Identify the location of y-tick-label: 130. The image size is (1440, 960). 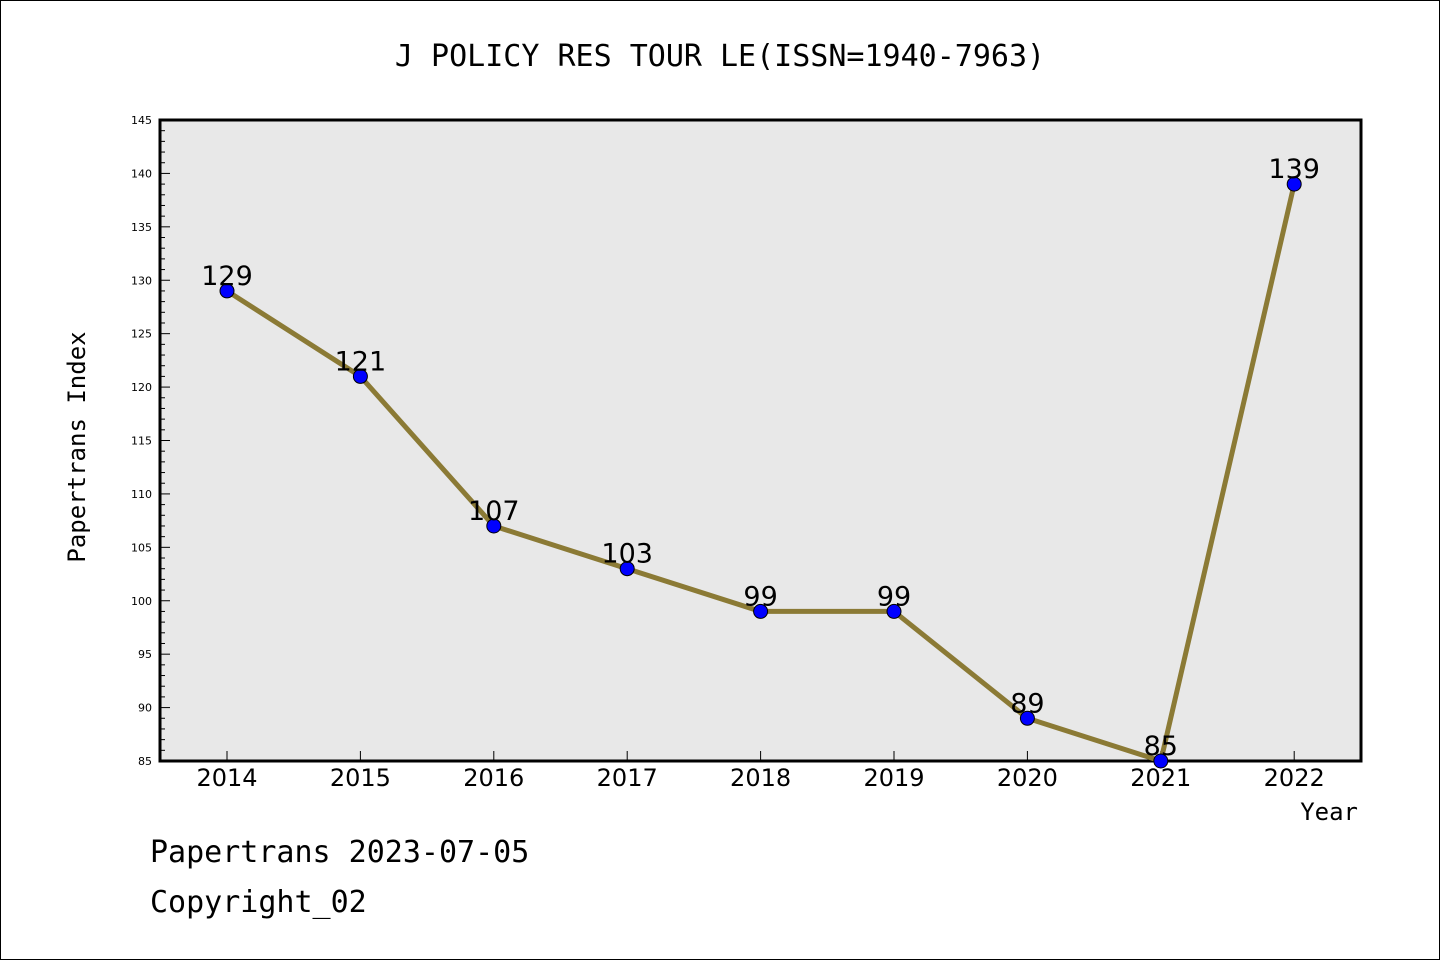
(141, 280).